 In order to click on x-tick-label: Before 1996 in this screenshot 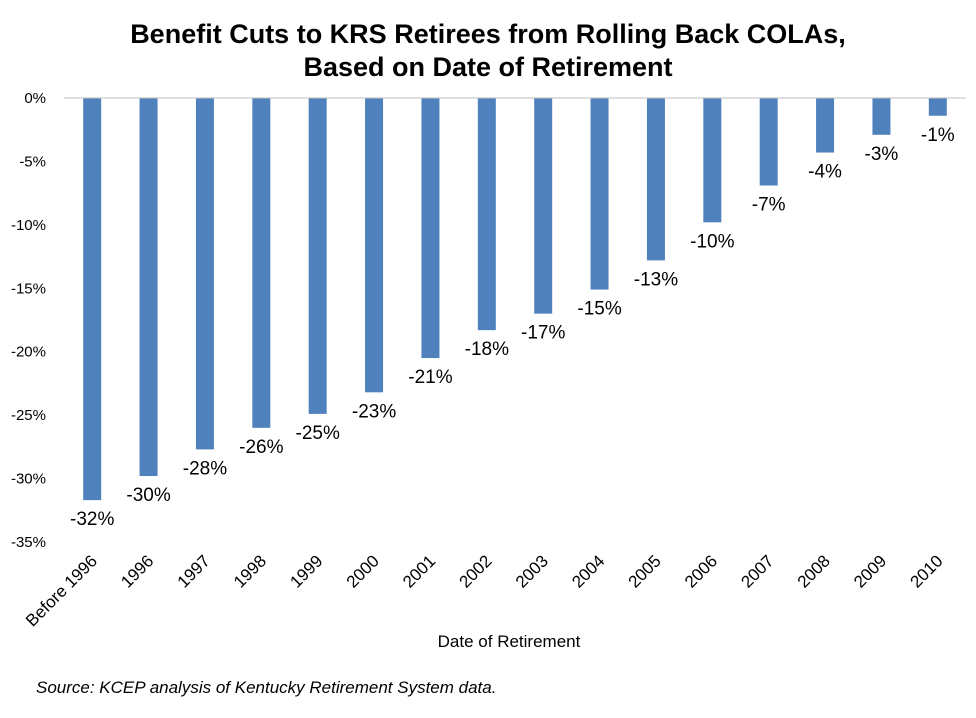, I will do `click(61, 590)`.